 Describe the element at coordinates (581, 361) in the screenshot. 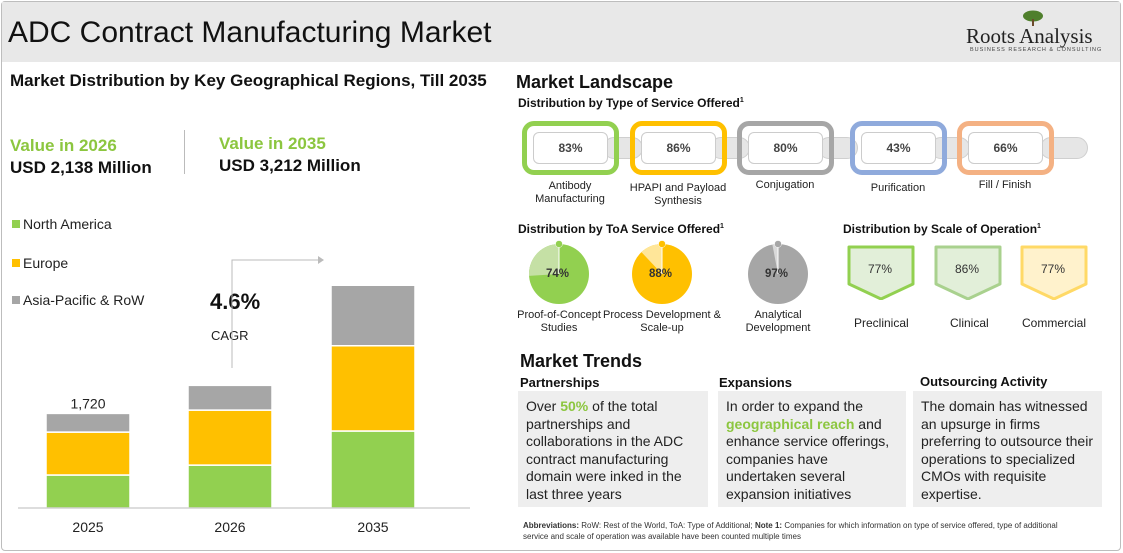

I see `trends-title: Market Trends` at that location.